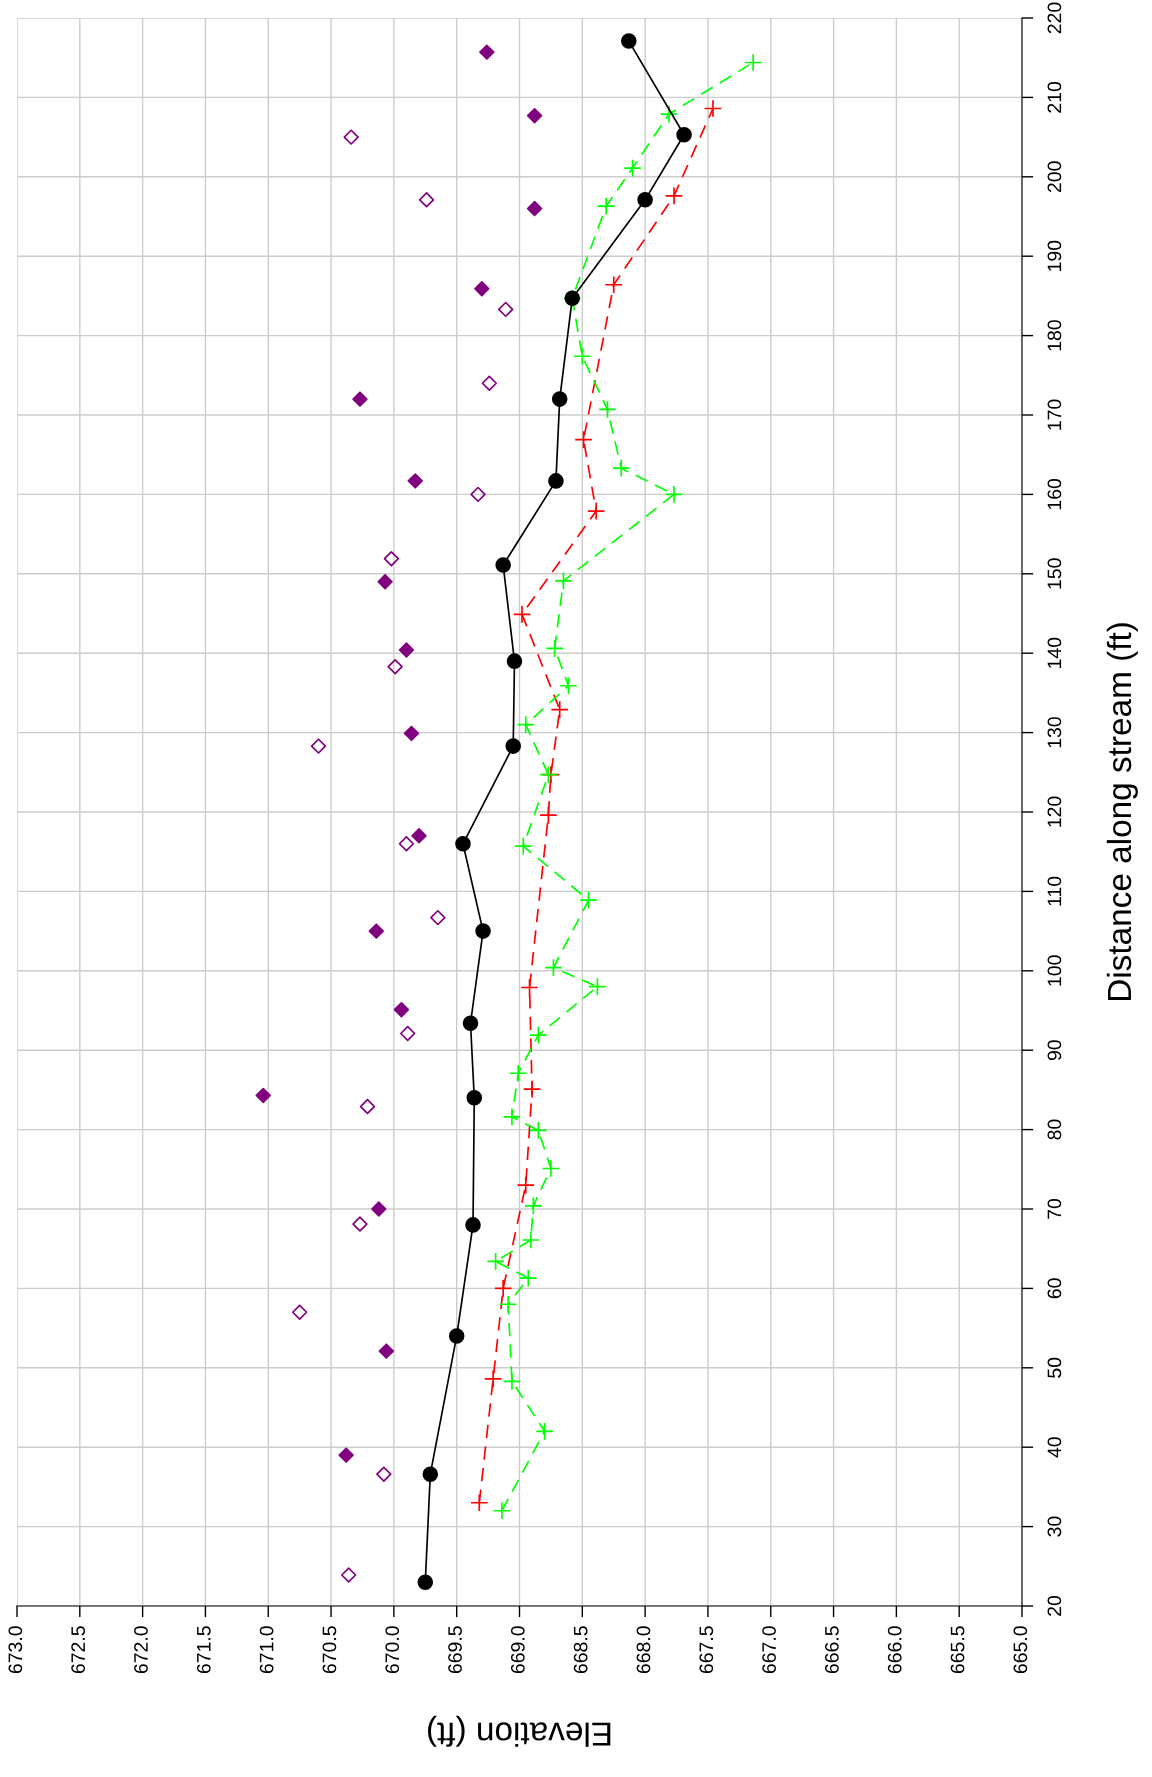 This screenshot has height=1777, width=1152. I want to click on x-tick-label: 665.0, so click(1020, 1650).